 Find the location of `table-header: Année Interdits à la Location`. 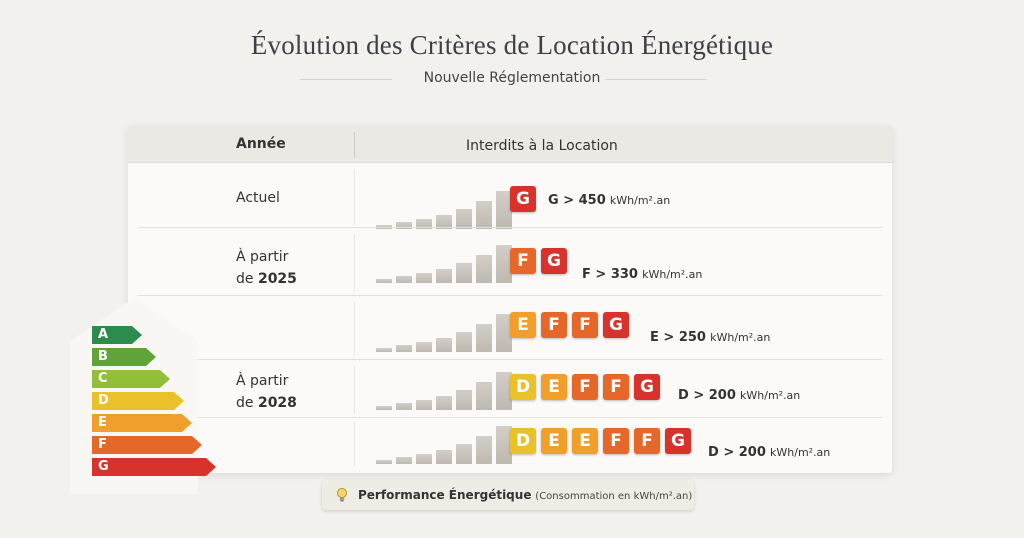

table-header: Année Interdits à la Location is located at coordinates (510, 144).